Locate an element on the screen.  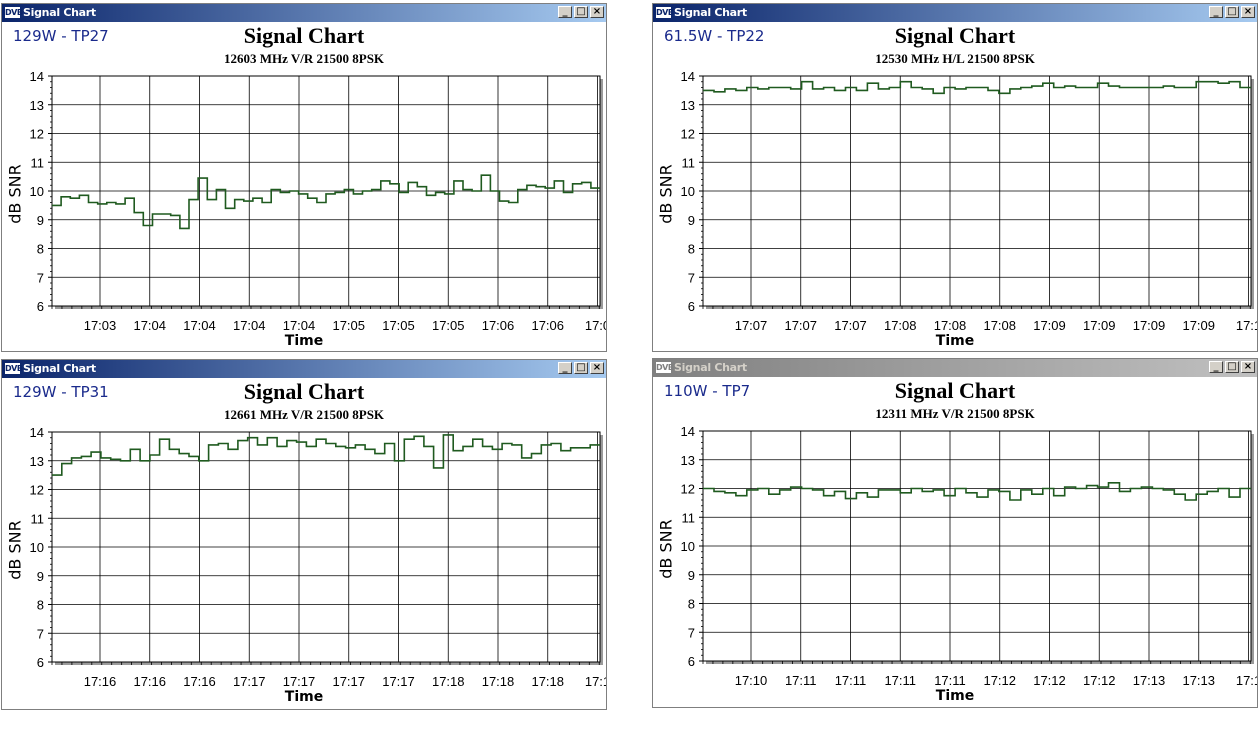
y-tick-label: 7 is located at coordinates (691, 632).